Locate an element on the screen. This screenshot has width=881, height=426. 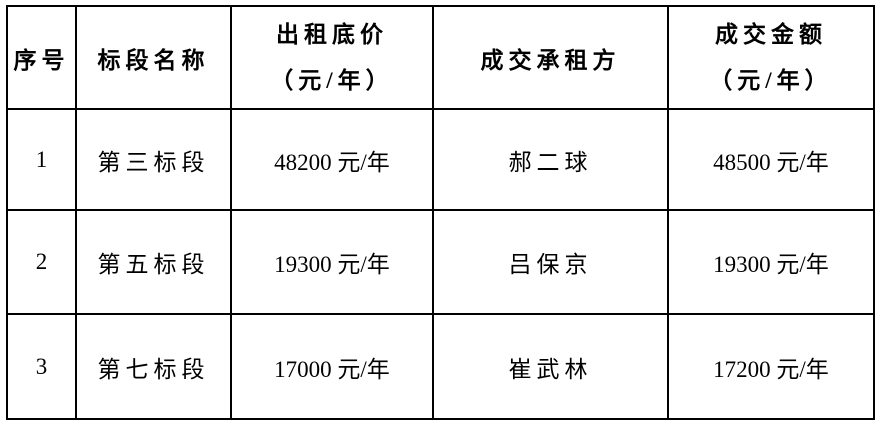
base-price-cell: 17000 元/年 is located at coordinates (332, 366).